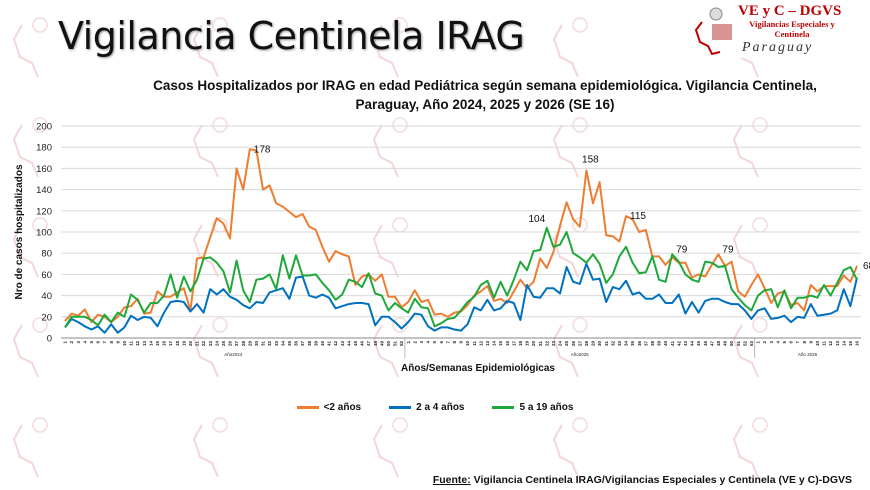 This screenshot has height=490, width=870. Describe the element at coordinates (276, 344) in the screenshot. I see `x-tick-label: 33` at that location.